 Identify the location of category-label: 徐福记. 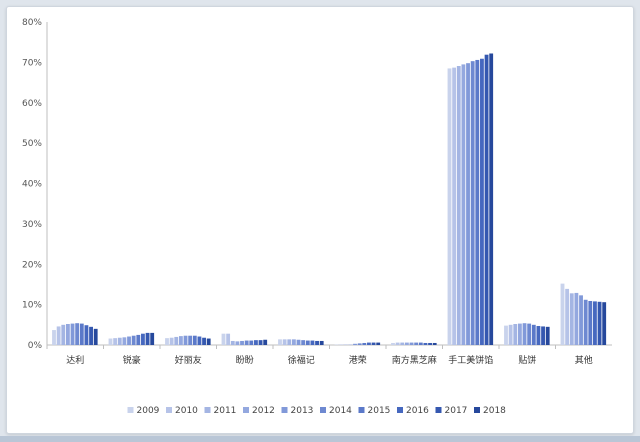
(301, 360).